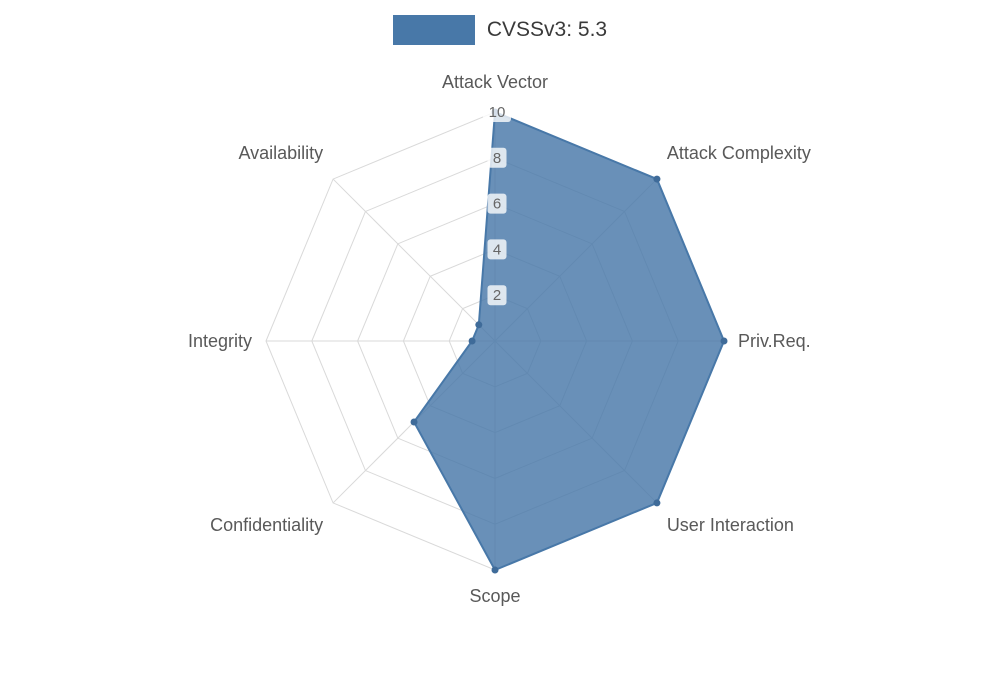  What do you see at coordinates (774, 341) in the screenshot?
I see `axis-label-priv-req-: Priv.Req.` at bounding box center [774, 341].